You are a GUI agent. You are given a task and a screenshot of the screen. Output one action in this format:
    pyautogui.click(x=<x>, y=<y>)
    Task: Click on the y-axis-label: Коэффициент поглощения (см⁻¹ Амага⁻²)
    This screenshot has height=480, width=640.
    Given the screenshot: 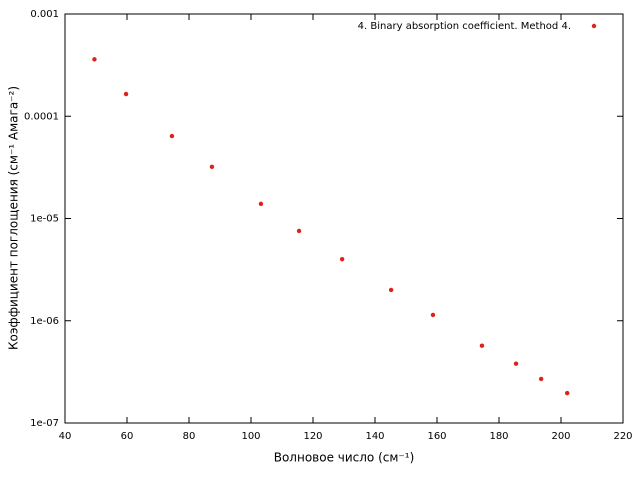 What is the action you would take?
    pyautogui.click(x=14, y=218)
    